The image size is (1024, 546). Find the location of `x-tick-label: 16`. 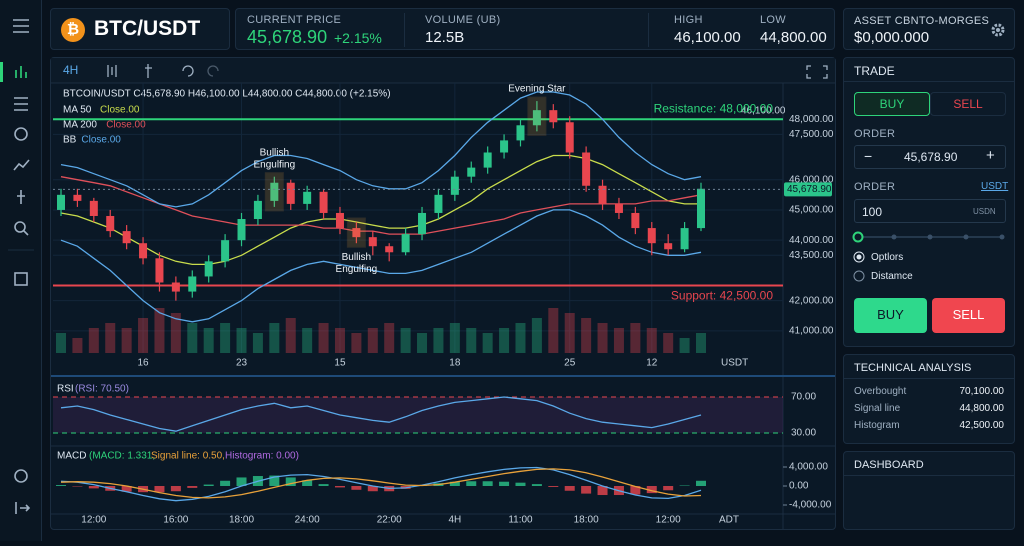

x-tick-label: 16 is located at coordinates (143, 363).